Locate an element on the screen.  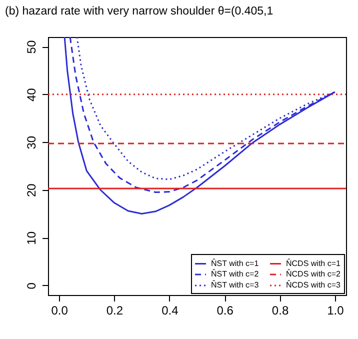
legend-label: N̂ST with c=1 is located at coordinates (235, 263).